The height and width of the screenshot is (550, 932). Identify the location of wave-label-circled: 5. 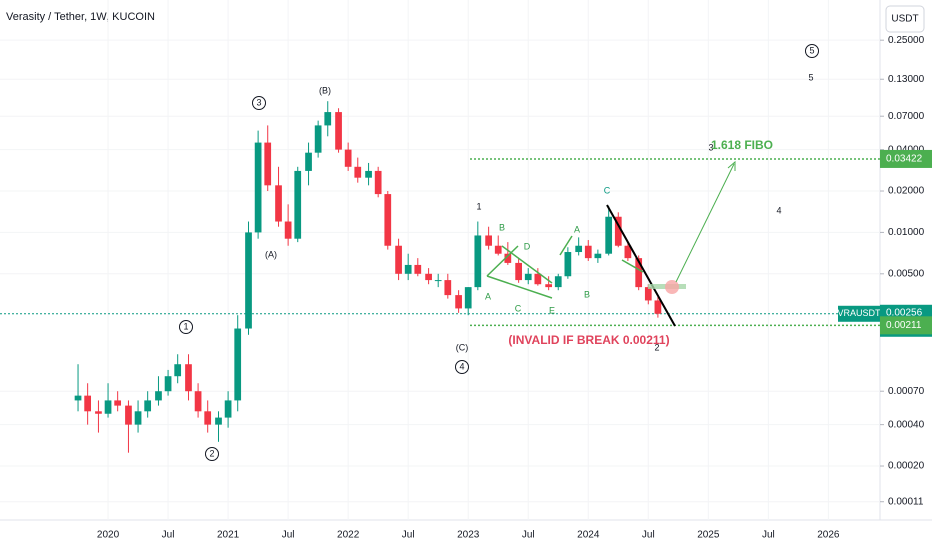
(811, 50).